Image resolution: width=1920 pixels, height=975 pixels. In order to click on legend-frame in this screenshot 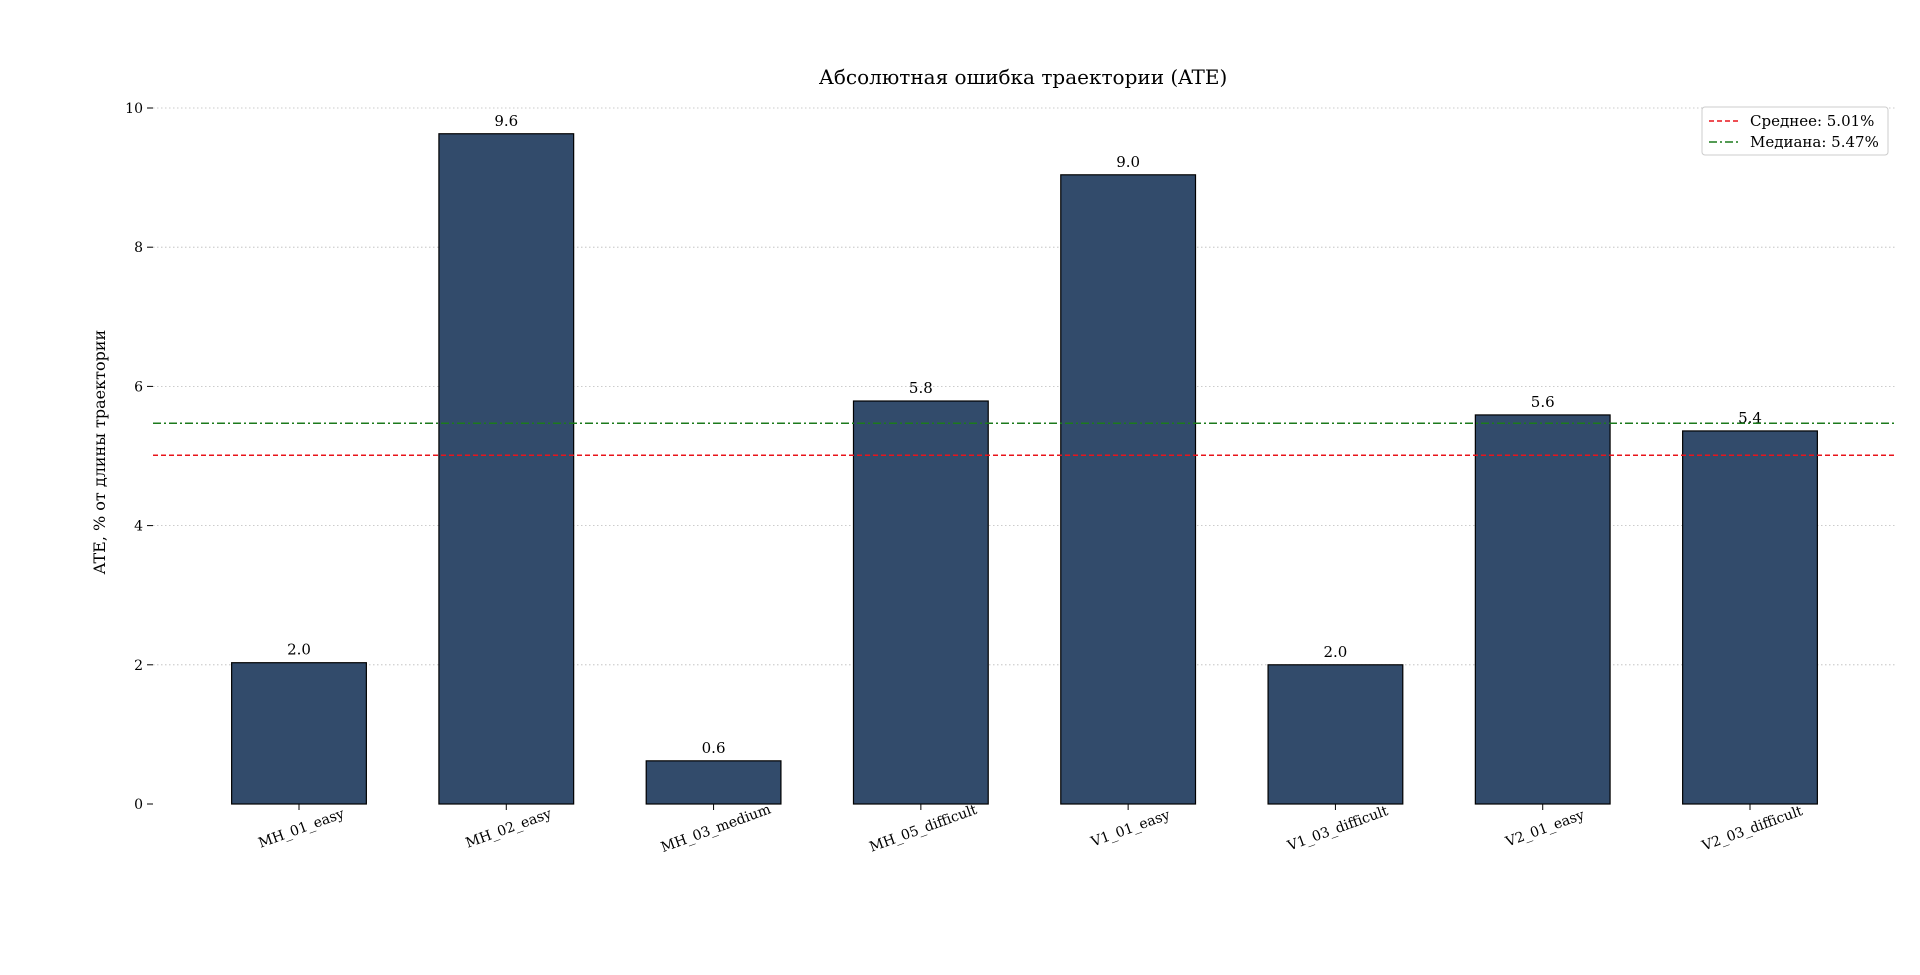, I will do `click(1795, 131)`.